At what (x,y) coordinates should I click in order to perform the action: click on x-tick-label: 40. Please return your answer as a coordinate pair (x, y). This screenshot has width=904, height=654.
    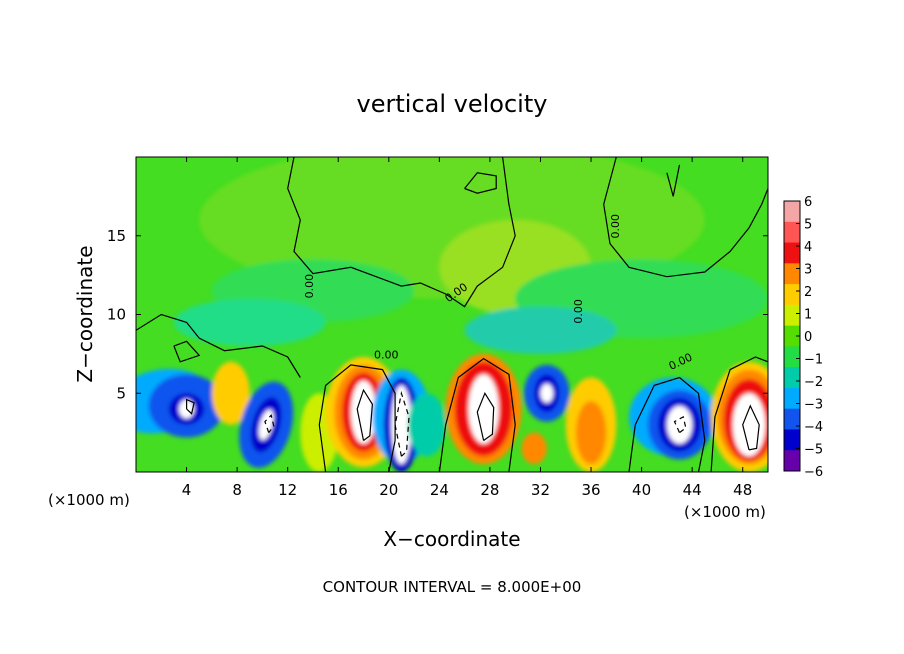
    Looking at the image, I should click on (641, 490).